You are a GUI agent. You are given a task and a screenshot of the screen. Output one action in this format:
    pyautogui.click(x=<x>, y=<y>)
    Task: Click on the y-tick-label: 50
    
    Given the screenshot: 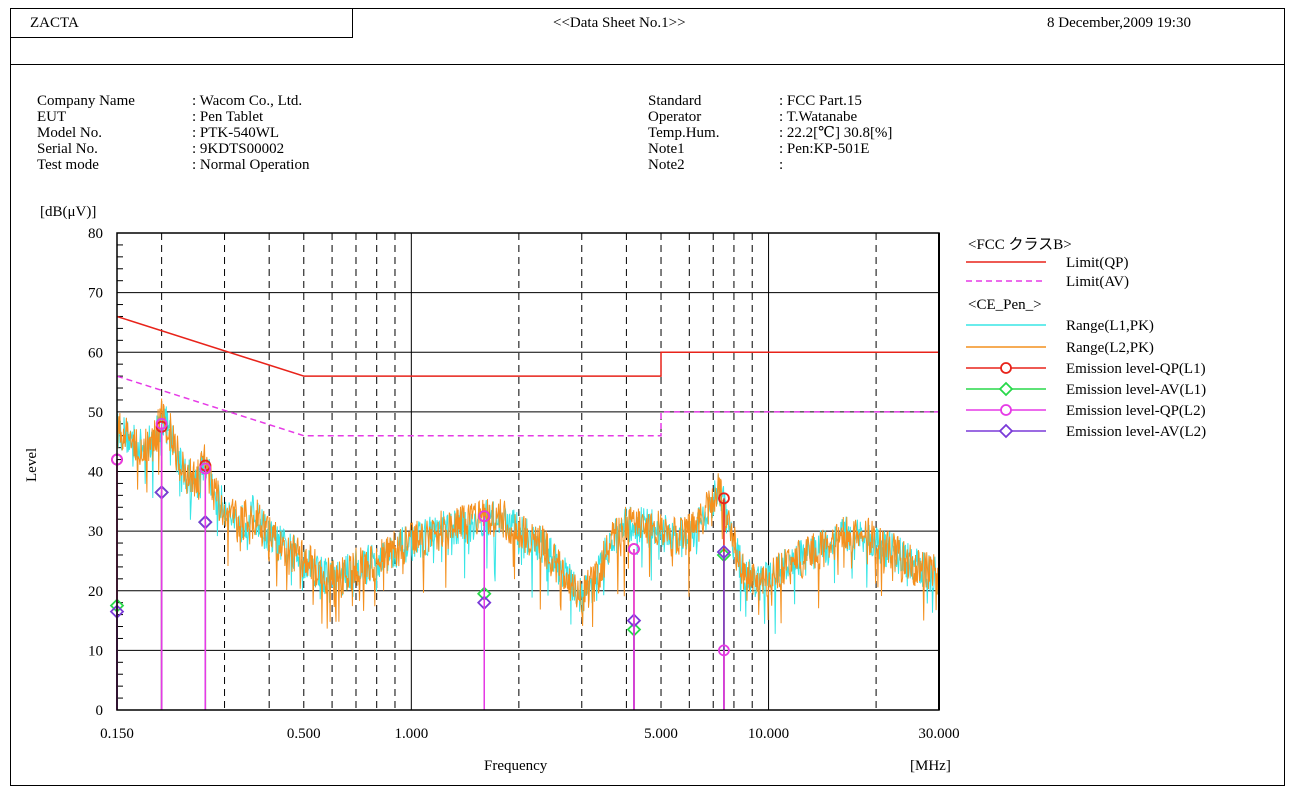 What is the action you would take?
    pyautogui.click(x=95, y=413)
    